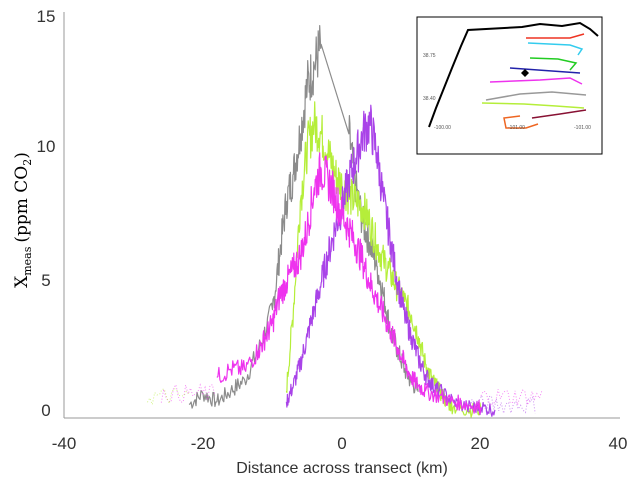  I want to click on inset-track-gray, so click(536, 96).